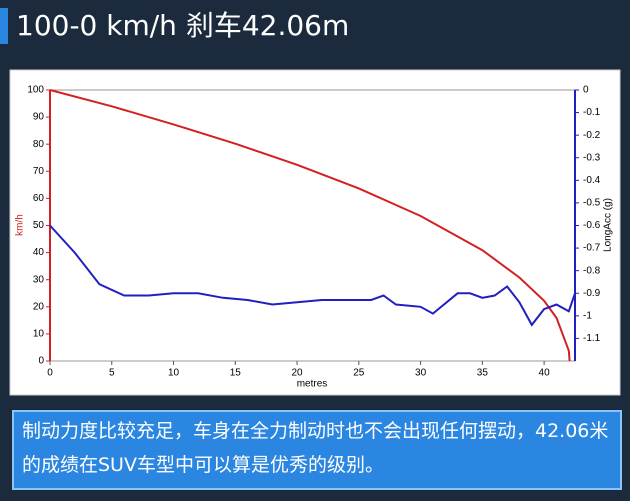 Image resolution: width=630 pixels, height=501 pixels. I want to click on y2-tick-label: -0.9, so click(592, 293).